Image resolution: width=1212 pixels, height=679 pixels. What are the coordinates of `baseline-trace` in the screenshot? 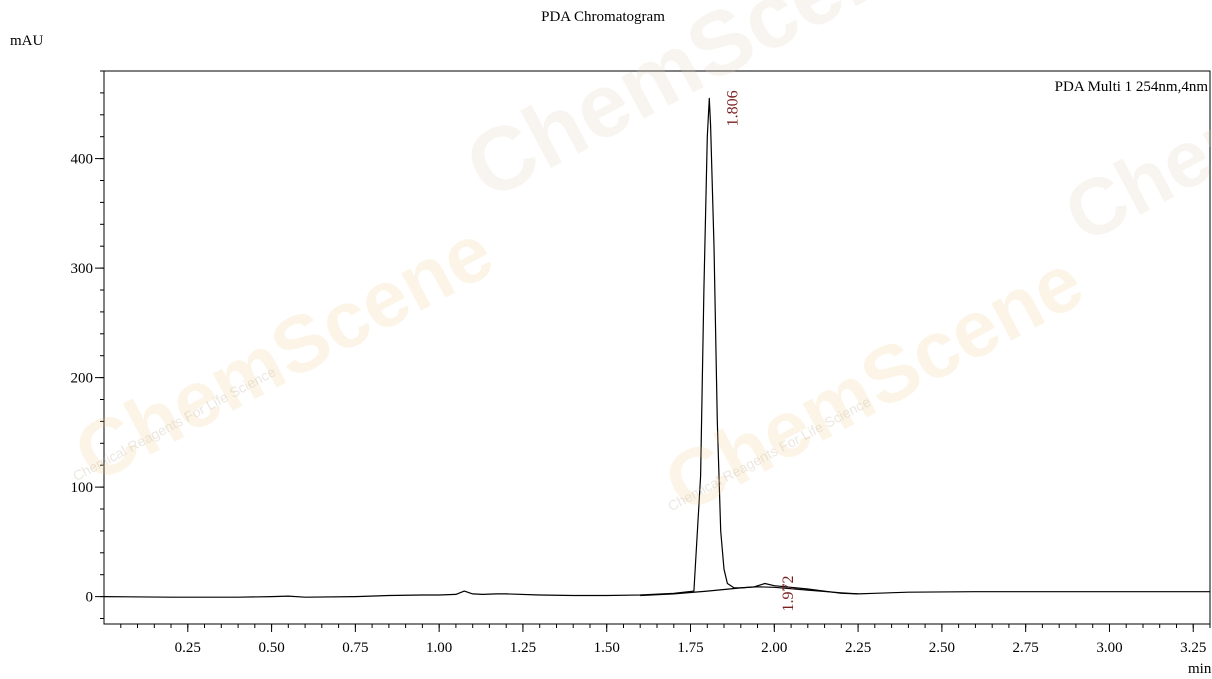 It's located at (749, 591).